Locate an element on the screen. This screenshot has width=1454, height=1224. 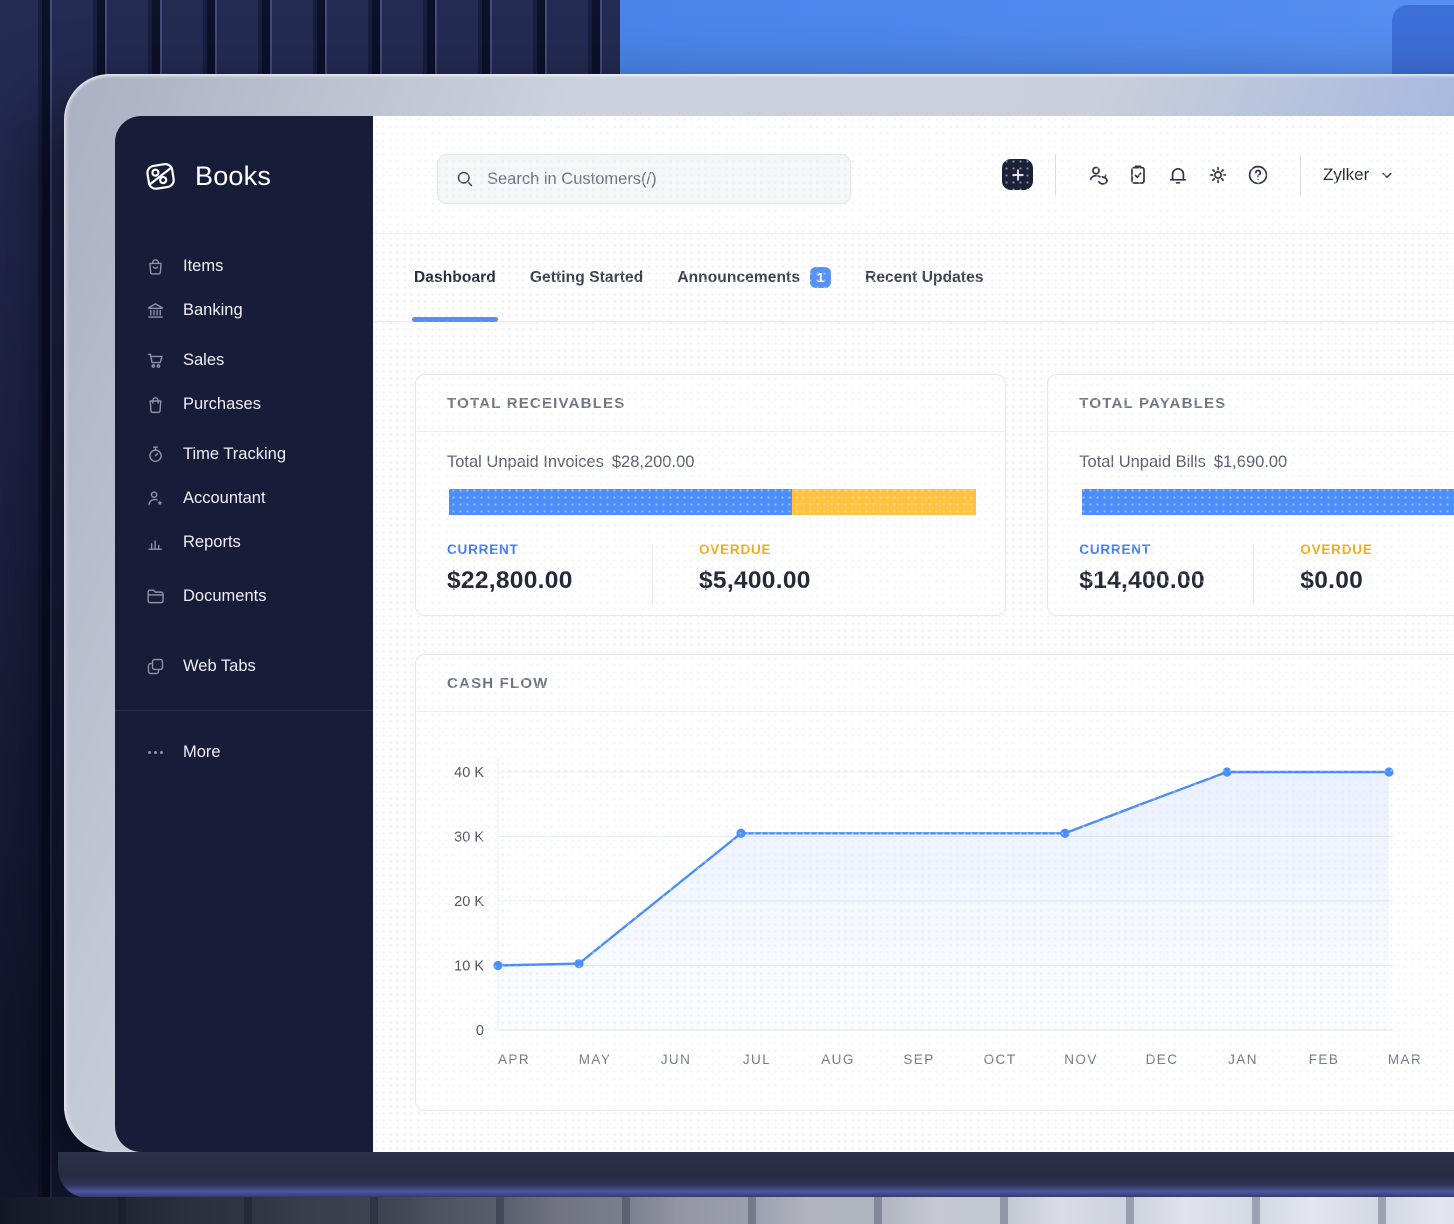
sidebar-item-label: Items is located at coordinates (203, 265).